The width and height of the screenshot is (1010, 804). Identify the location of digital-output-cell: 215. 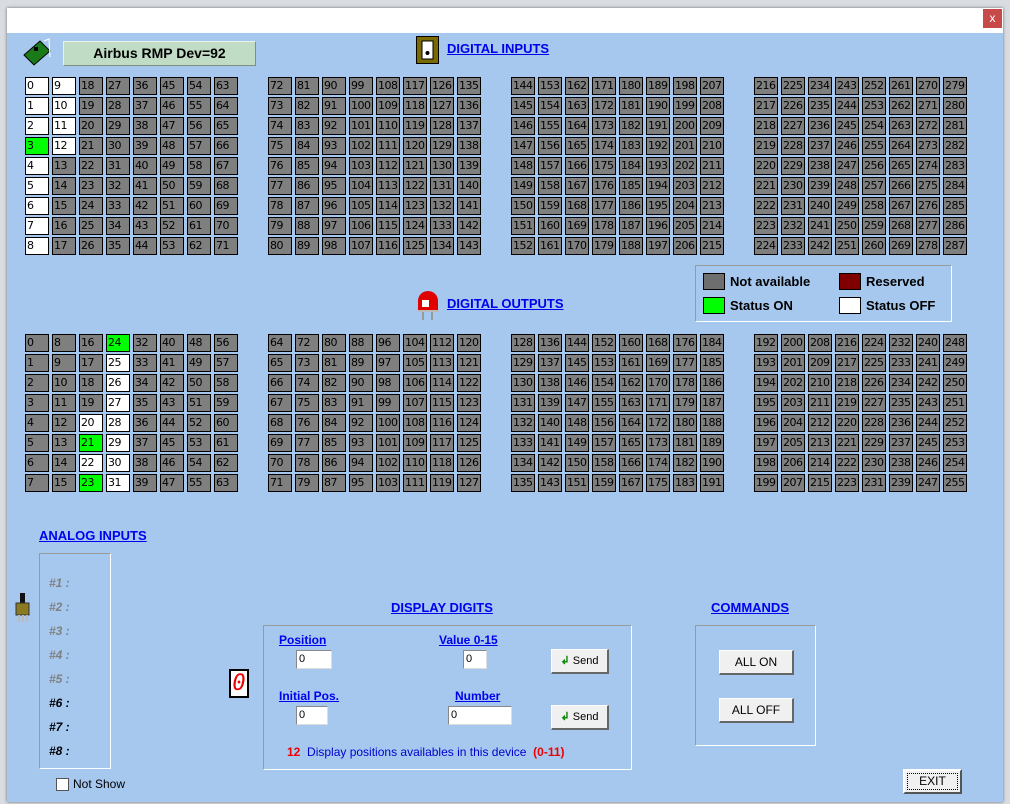
(820, 483).